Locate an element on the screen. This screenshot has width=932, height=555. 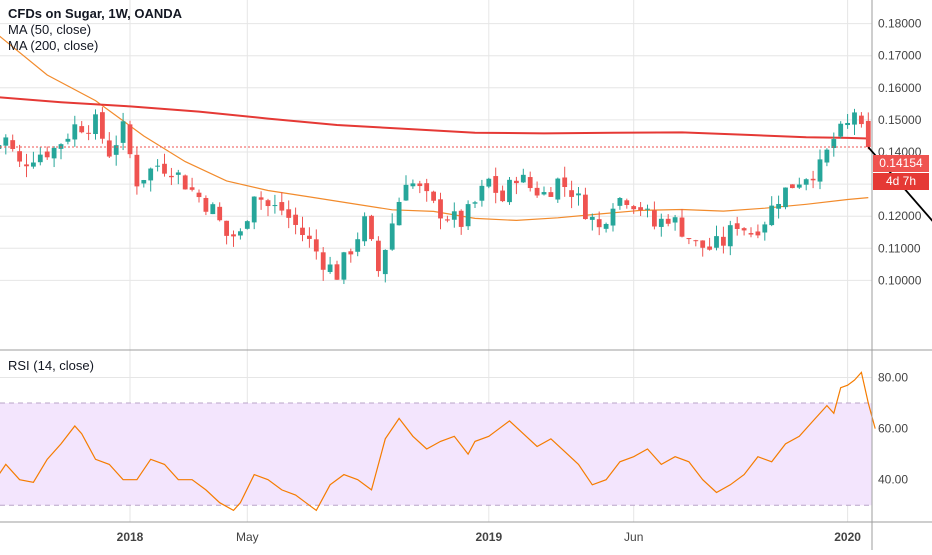
time-tick-label: May is located at coordinates (247, 537).